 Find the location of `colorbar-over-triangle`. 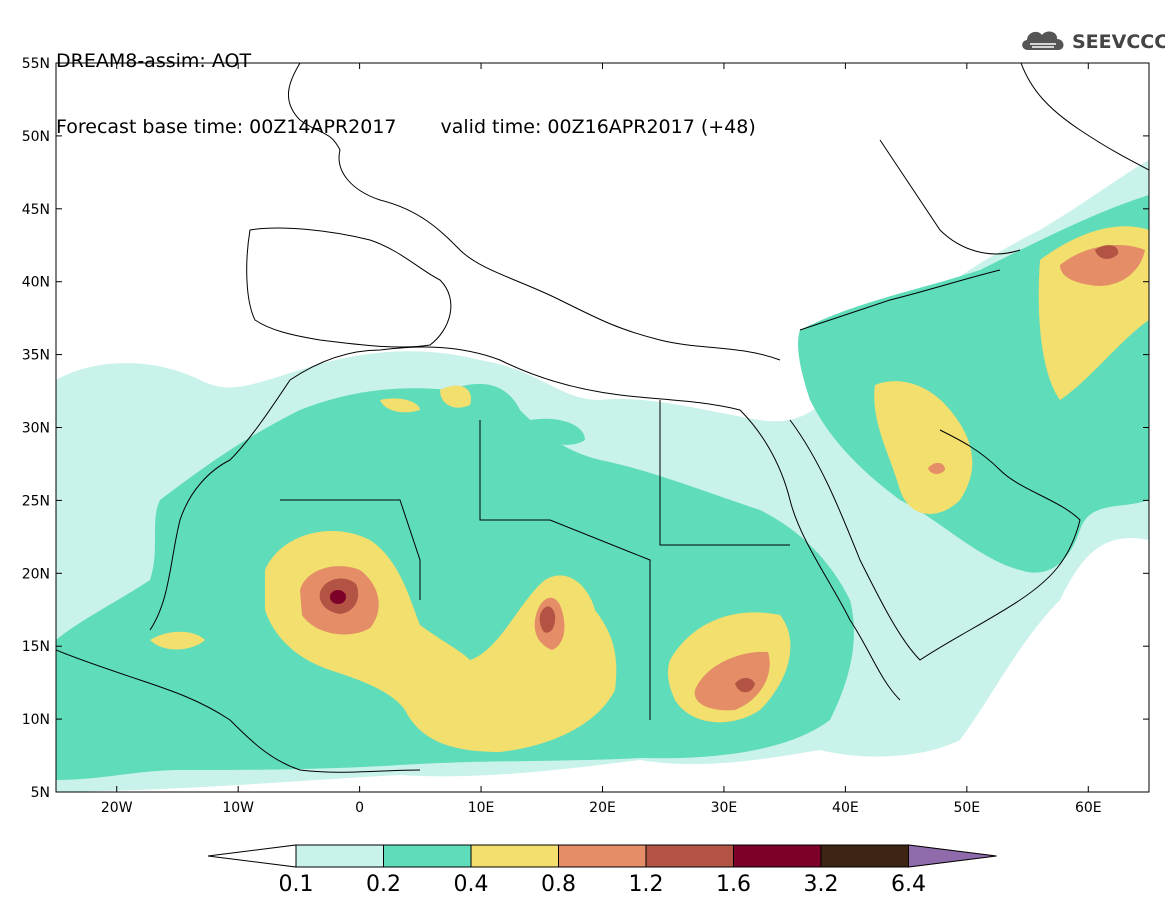

colorbar-over-triangle is located at coordinates (952, 856).